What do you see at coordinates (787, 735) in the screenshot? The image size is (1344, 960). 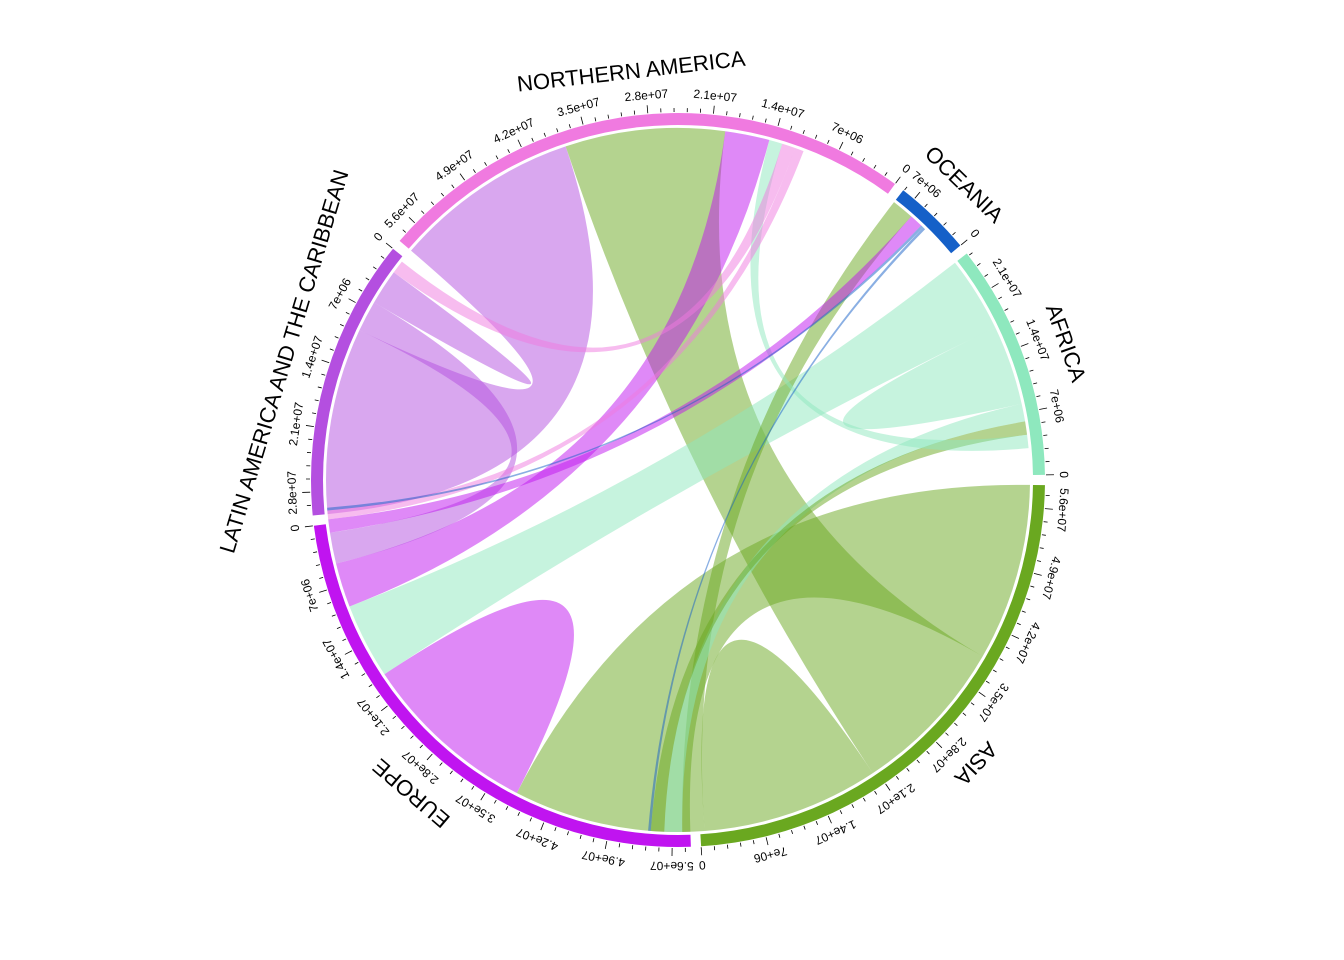 I see `chord-link-asia-to-asia` at bounding box center [787, 735].